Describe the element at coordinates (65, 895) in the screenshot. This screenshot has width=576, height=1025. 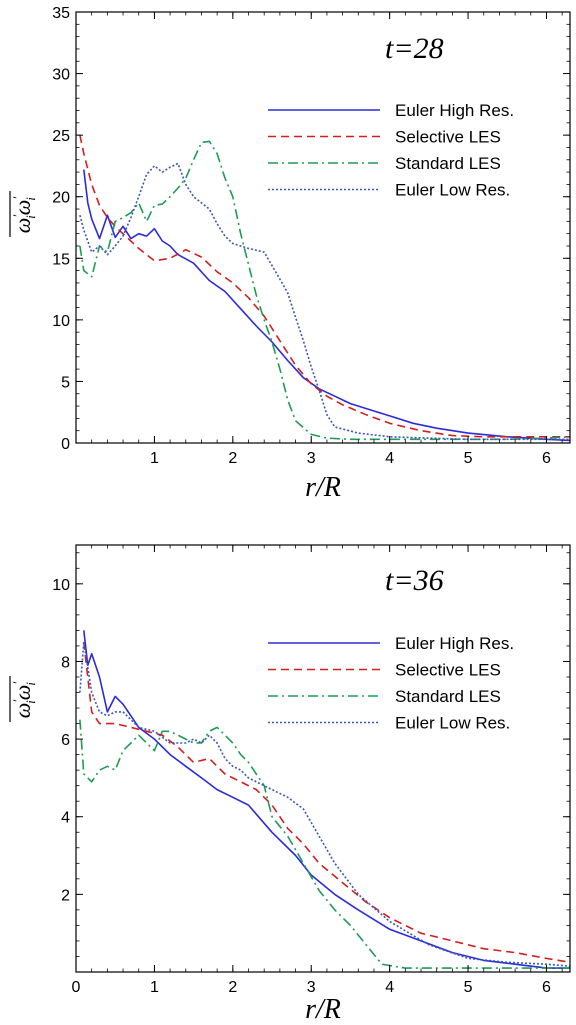
I see `y-tick-label: 2` at that location.